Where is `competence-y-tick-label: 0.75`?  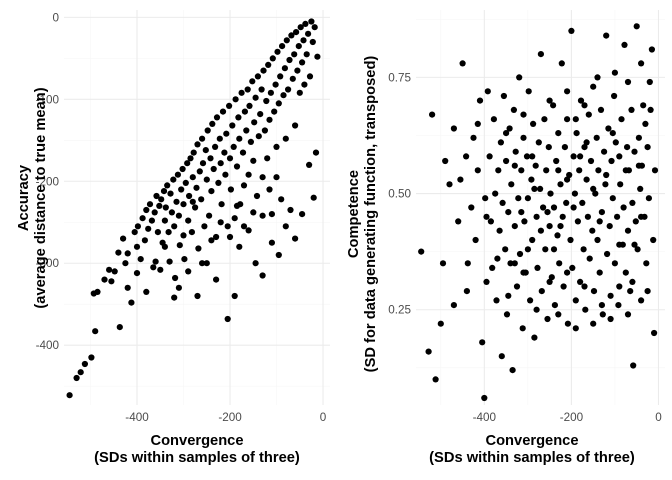 competence-y-tick-label: 0.75 is located at coordinates (399, 77).